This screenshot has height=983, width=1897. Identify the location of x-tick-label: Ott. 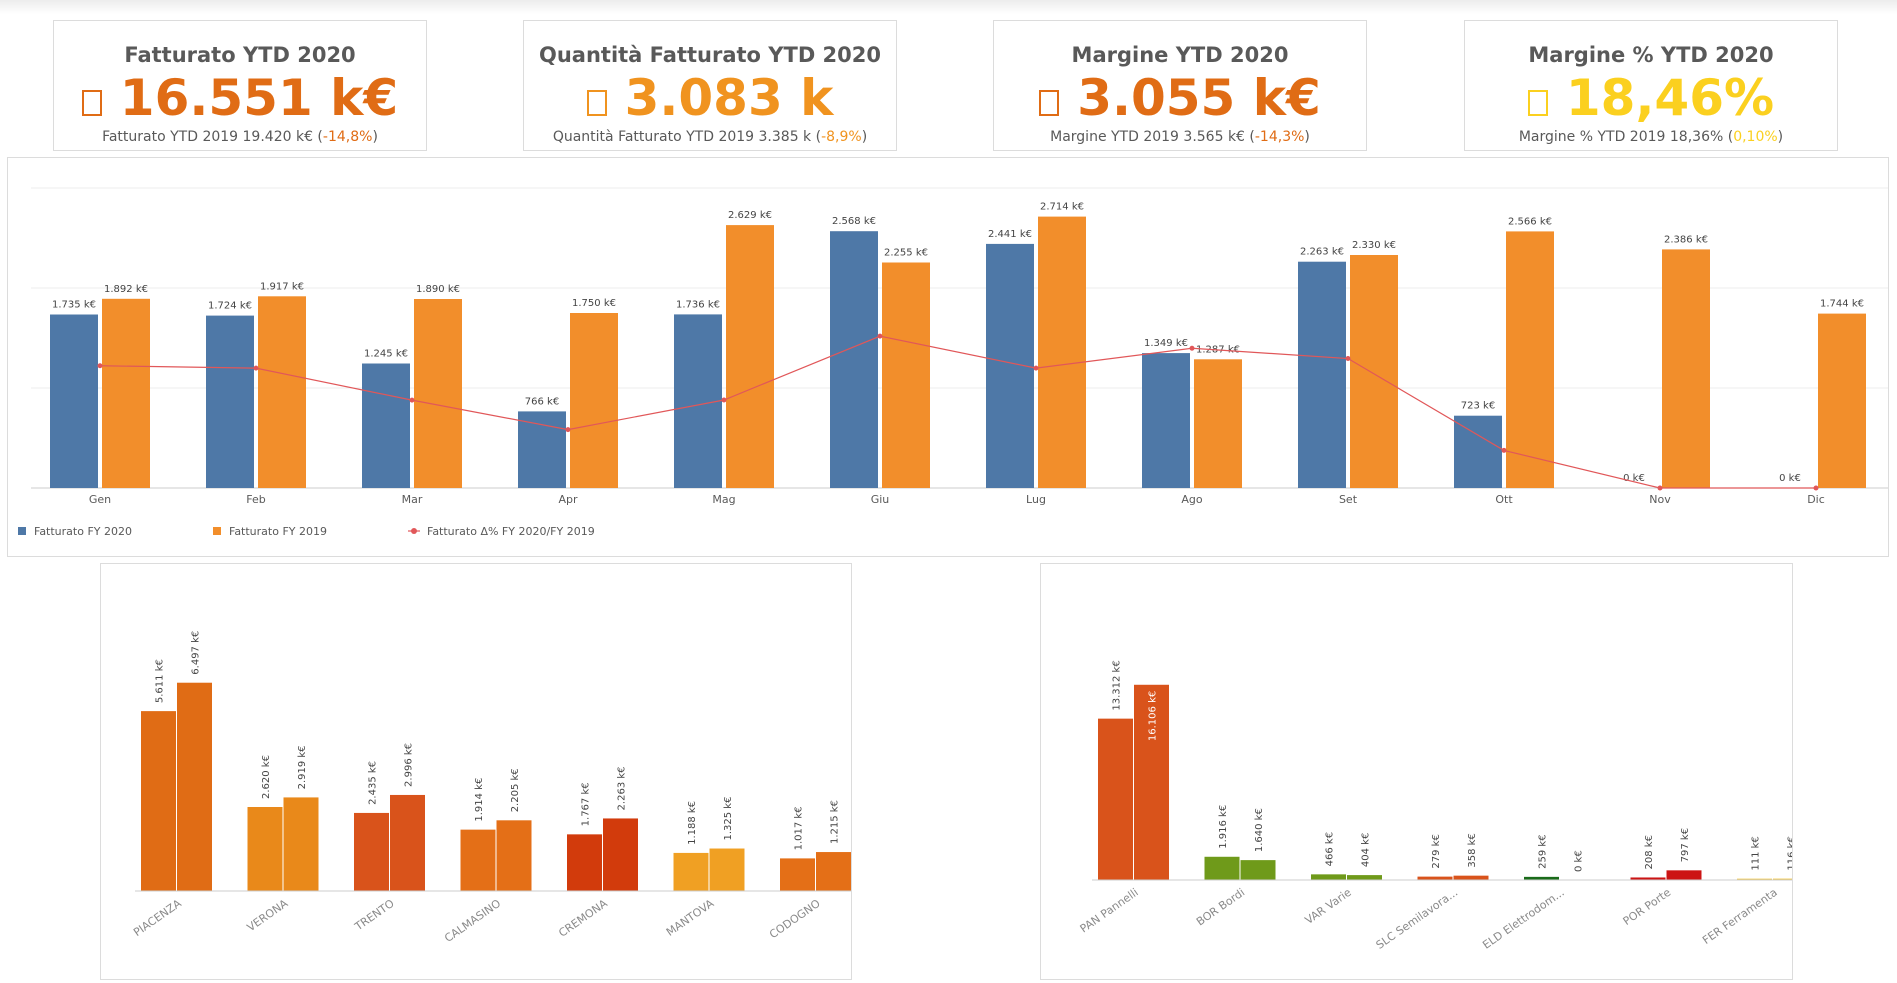
(1504, 499).